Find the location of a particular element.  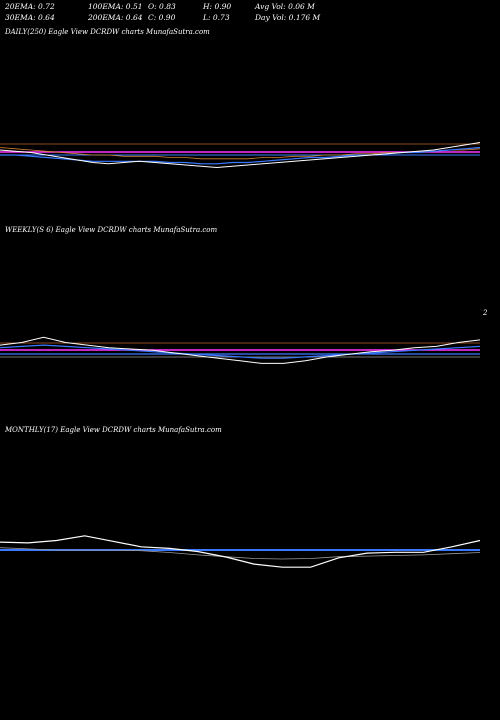

daily-price-line is located at coordinates (240, 155).